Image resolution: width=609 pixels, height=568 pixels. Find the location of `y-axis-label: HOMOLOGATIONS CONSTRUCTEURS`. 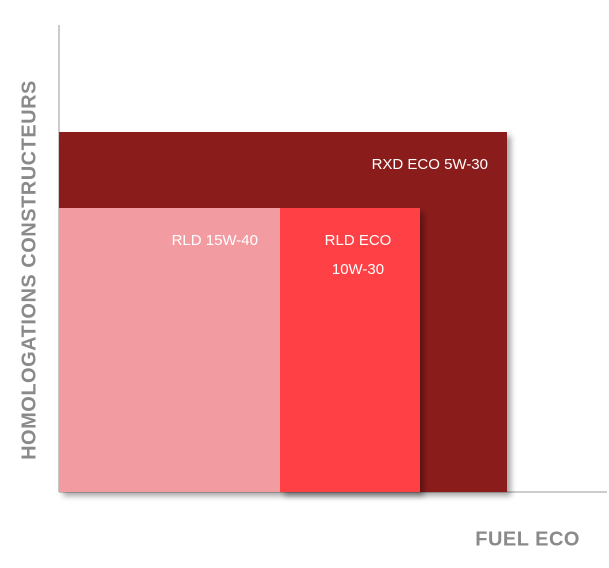

y-axis-label: HOMOLOGATIONS CONSTRUCTEURS is located at coordinates (29, 270).